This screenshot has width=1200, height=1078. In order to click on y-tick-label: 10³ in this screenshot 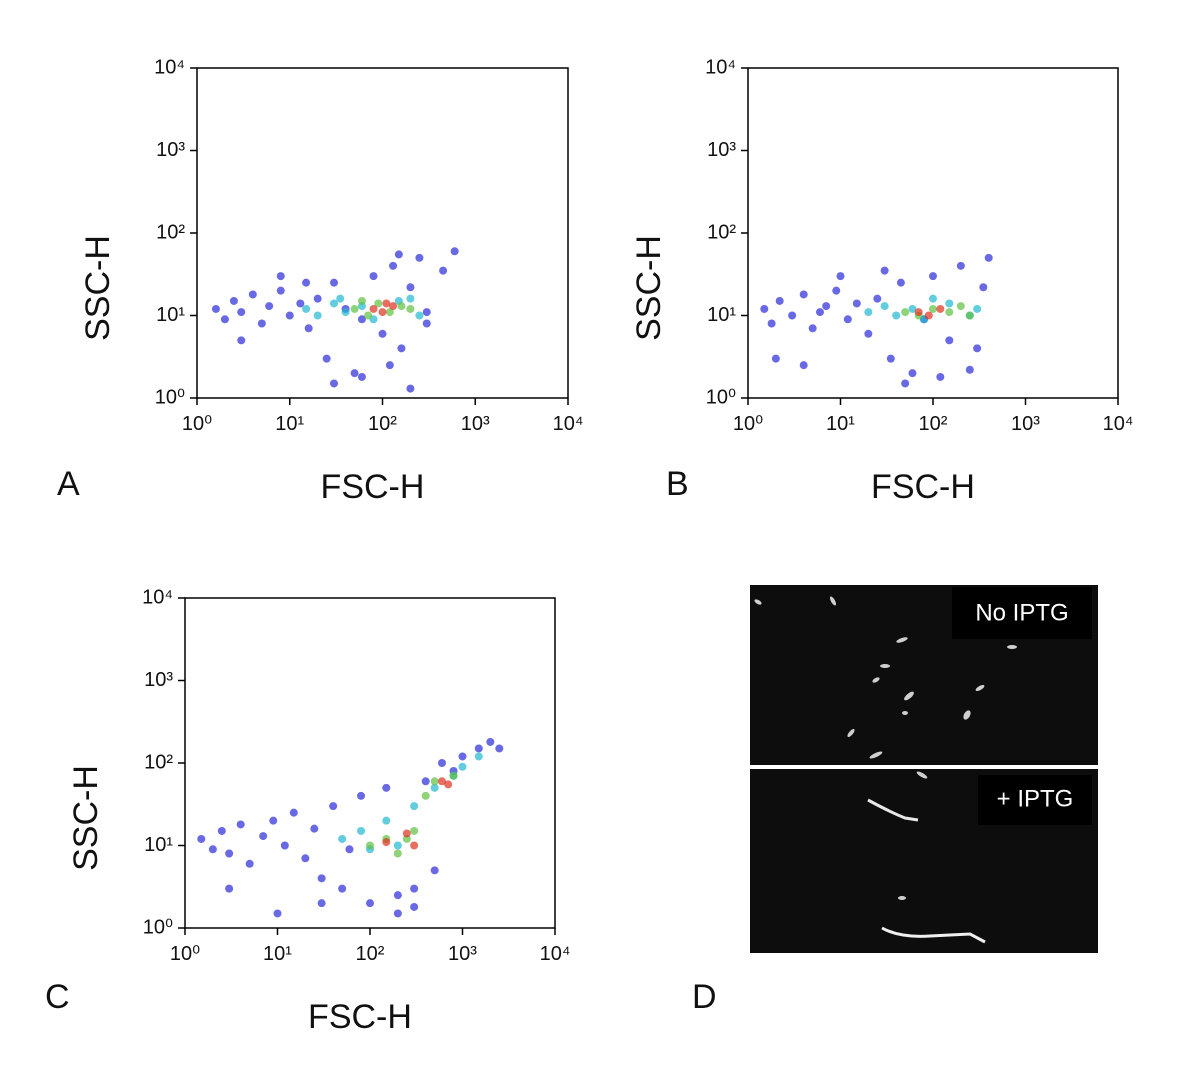, I will do `click(721, 150)`.